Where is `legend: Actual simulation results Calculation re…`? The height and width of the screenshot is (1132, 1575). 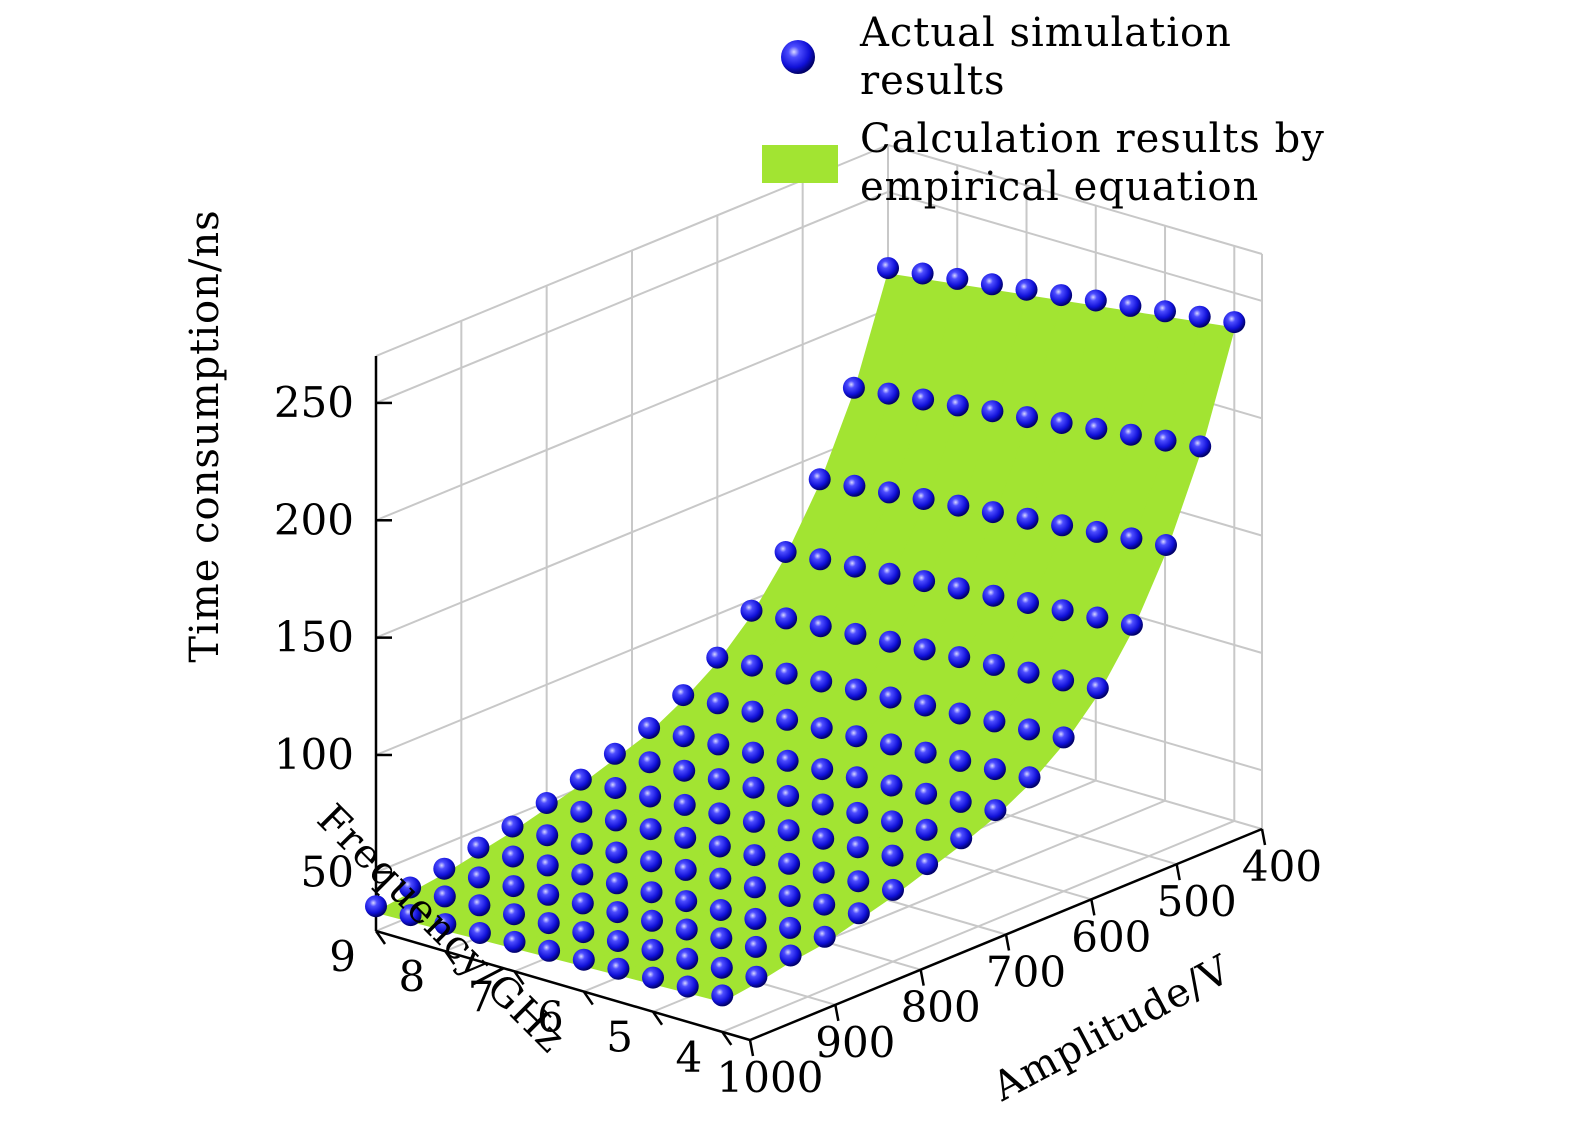 legend: Actual simulation results Calculation re… is located at coordinates (1043, 110).